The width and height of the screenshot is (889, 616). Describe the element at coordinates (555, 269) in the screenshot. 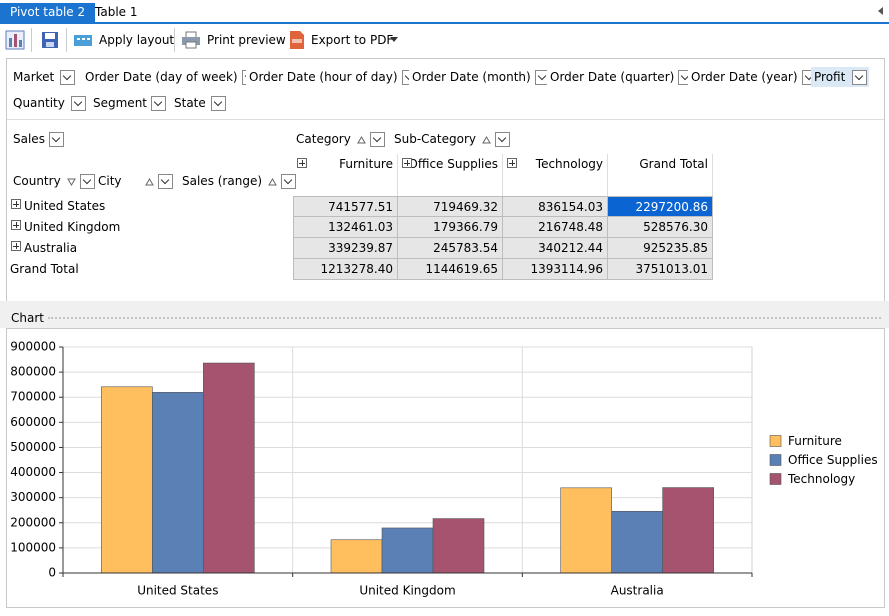

I see `cell: 1393114.96` at that location.